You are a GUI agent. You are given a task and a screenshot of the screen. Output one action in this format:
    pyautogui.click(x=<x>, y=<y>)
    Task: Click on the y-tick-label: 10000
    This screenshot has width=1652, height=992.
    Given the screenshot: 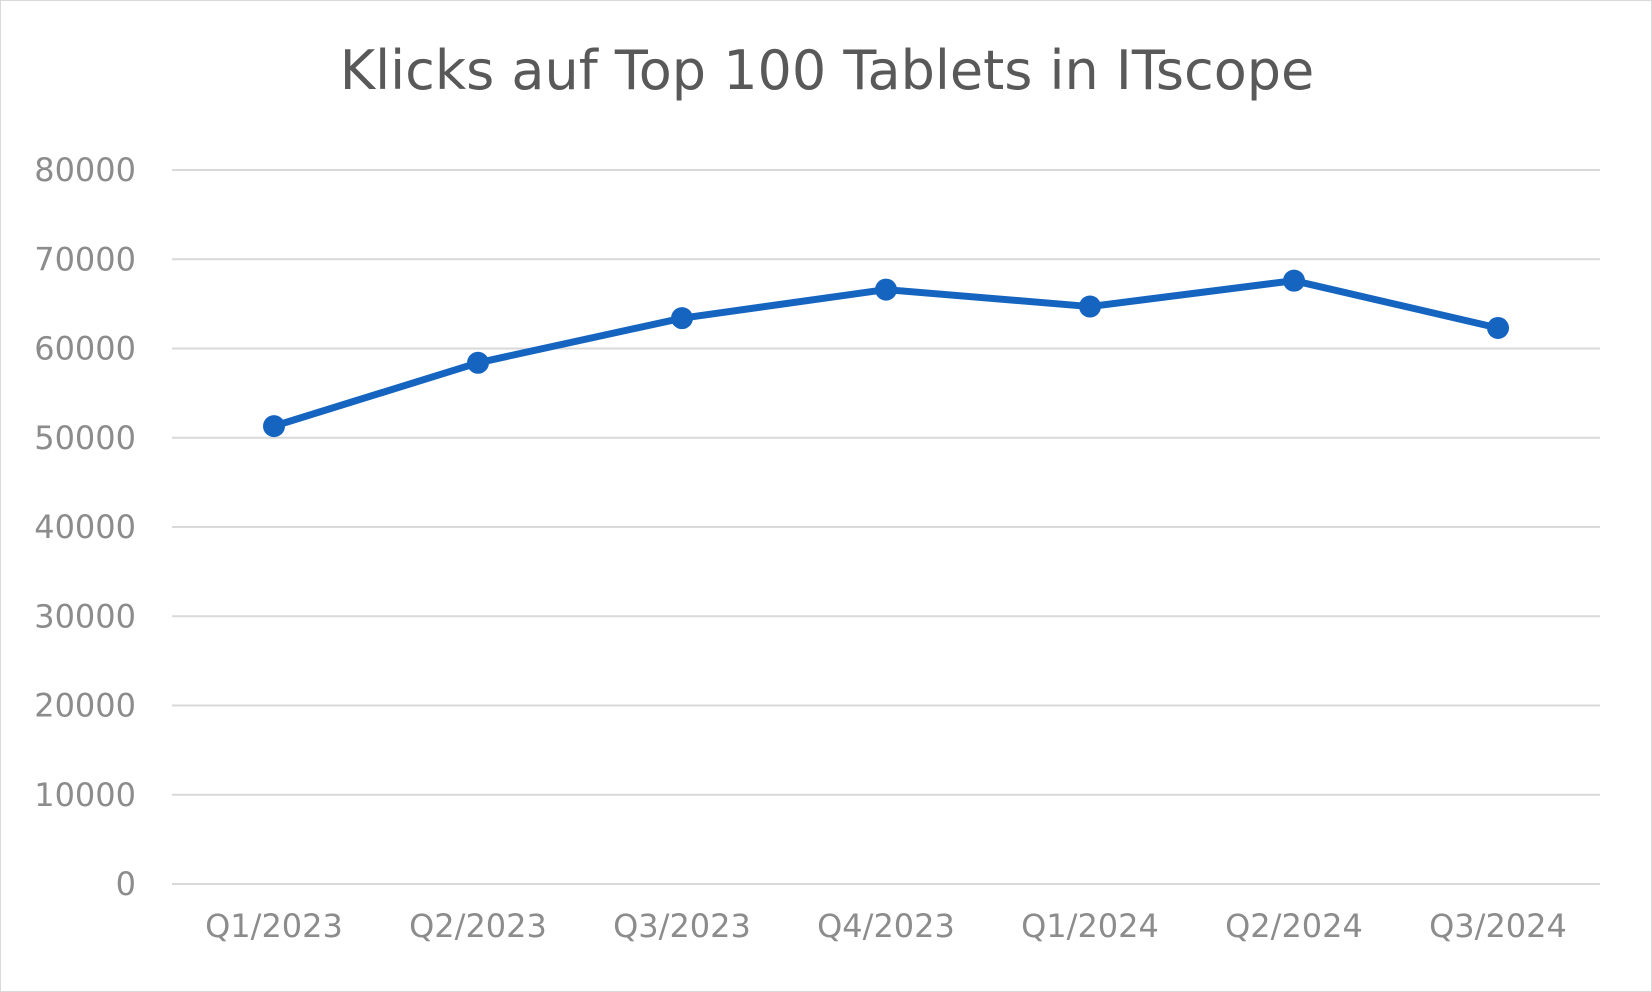 What is the action you would take?
    pyautogui.click(x=85, y=795)
    